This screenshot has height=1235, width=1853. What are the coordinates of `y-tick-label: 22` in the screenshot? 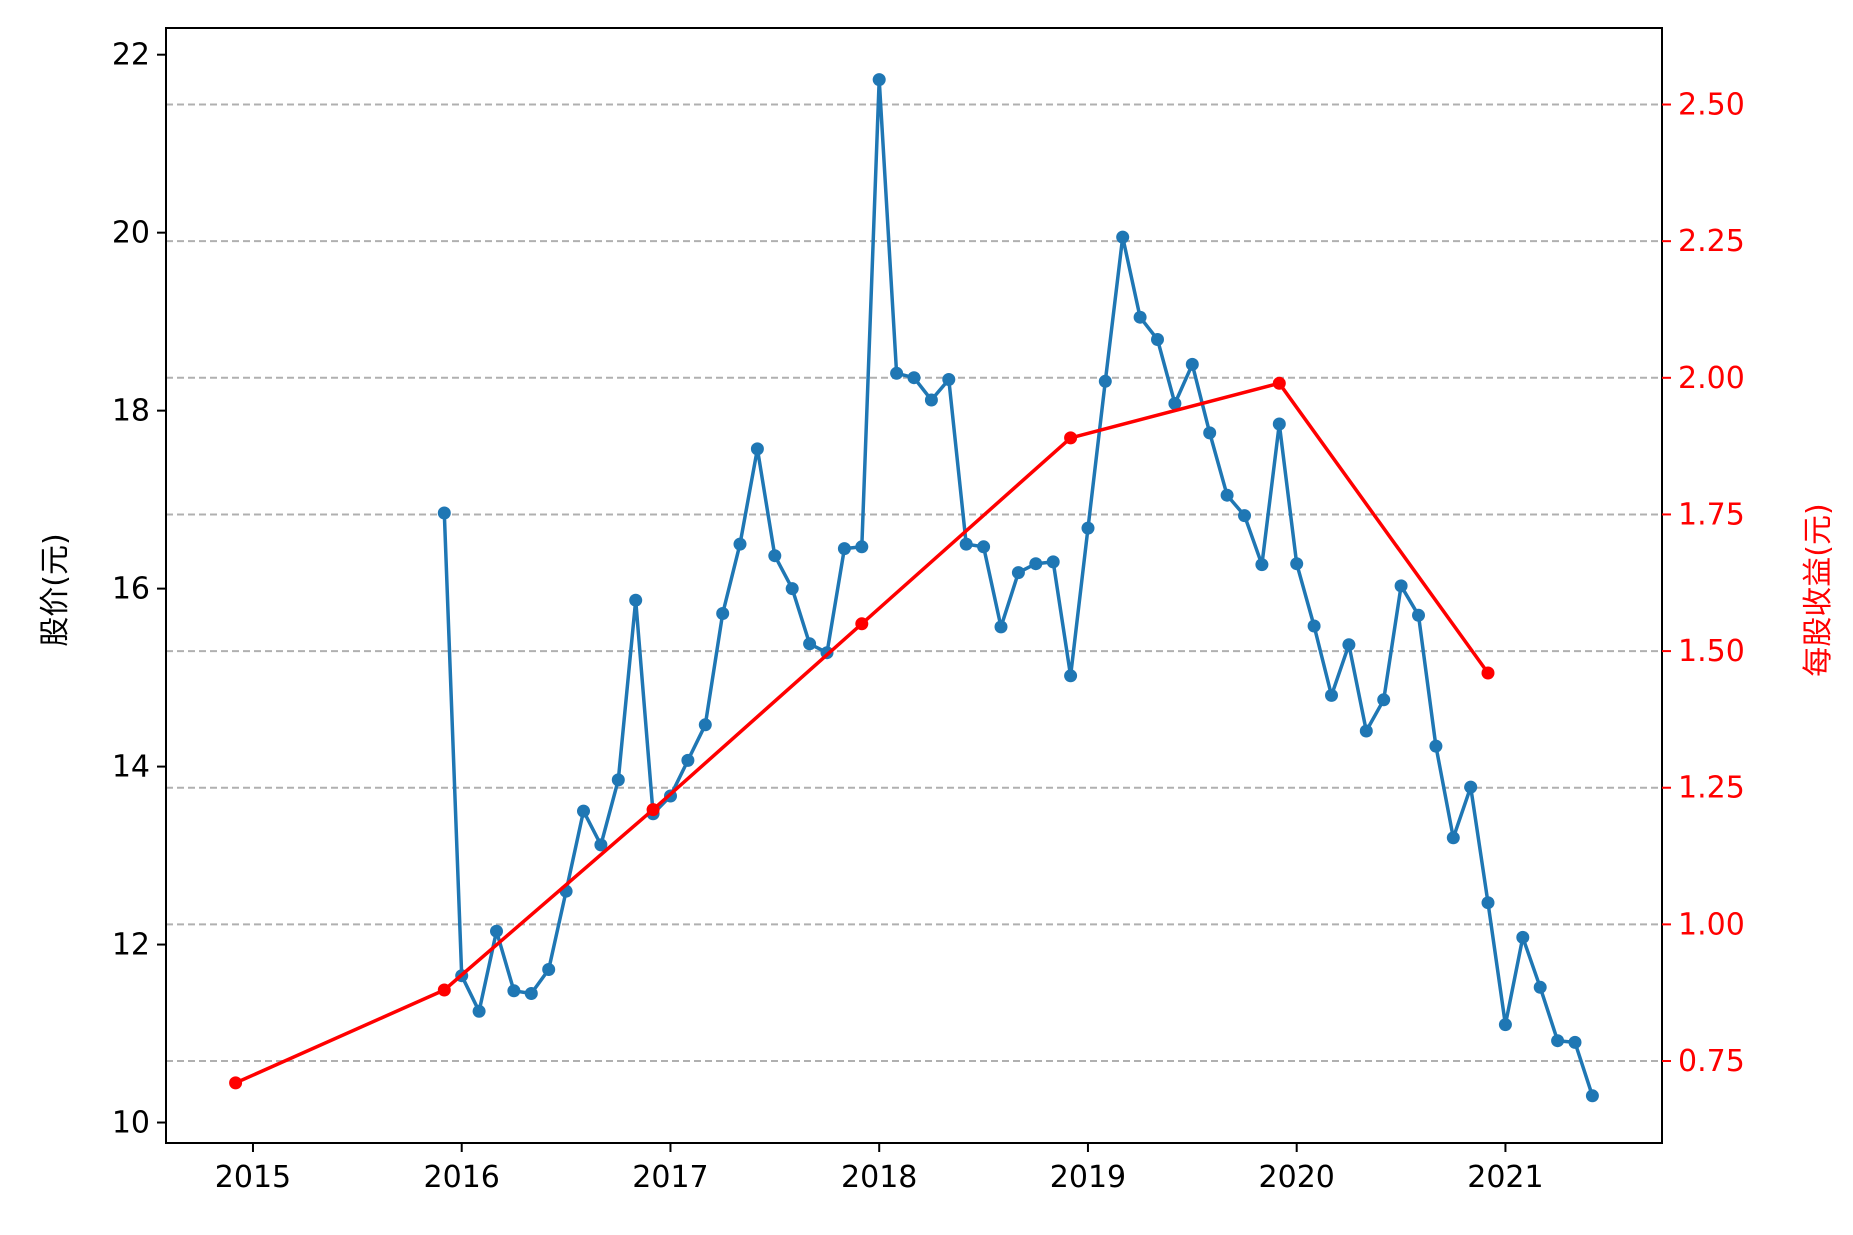 It's located at (131, 55).